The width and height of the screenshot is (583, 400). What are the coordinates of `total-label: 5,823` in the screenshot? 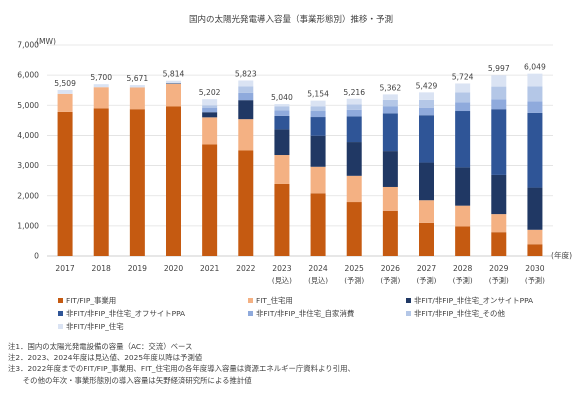 It's located at (246, 73).